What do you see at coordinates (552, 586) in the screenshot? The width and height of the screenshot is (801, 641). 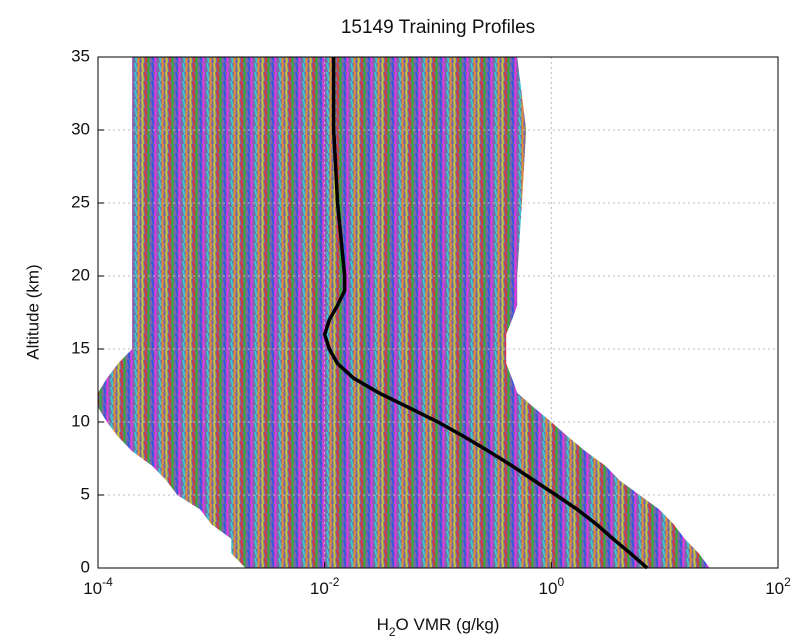 I see `x-tick-label: 10⁰` at bounding box center [552, 586].